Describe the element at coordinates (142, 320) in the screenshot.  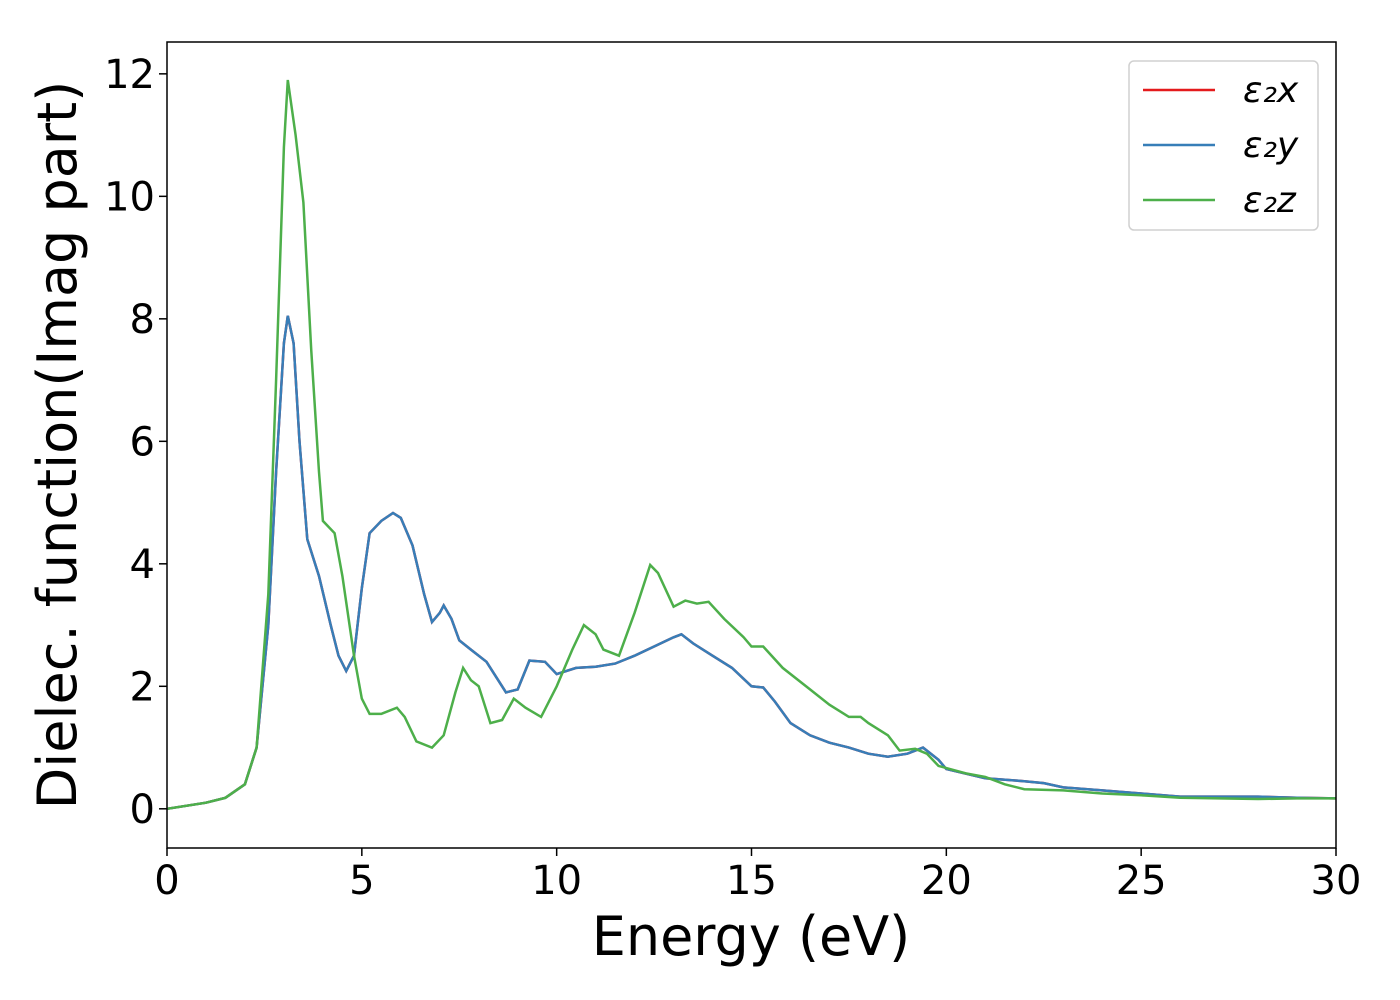
I see `y-tick-label: 8` at that location.